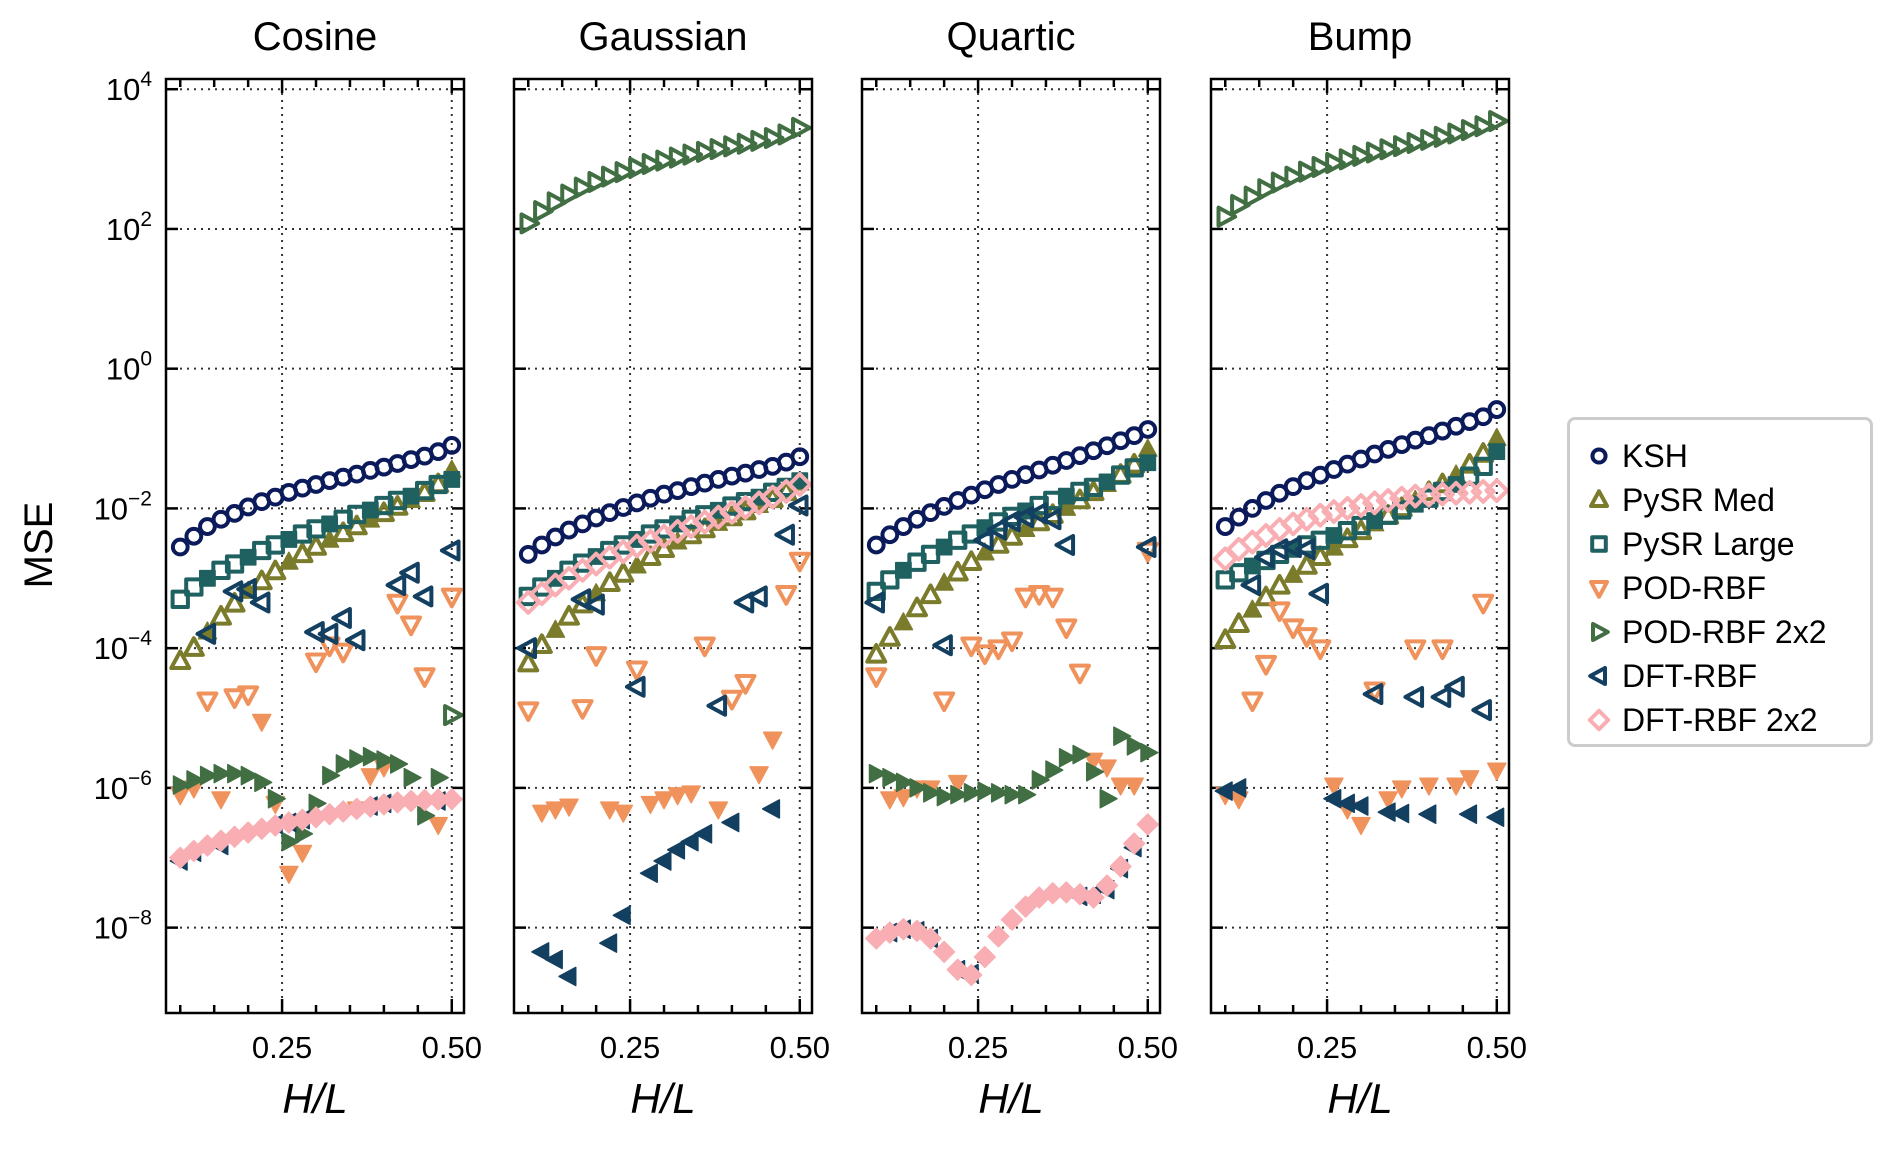  What do you see at coordinates (39, 545) in the screenshot?
I see `y-axis-label: MSE` at bounding box center [39, 545].